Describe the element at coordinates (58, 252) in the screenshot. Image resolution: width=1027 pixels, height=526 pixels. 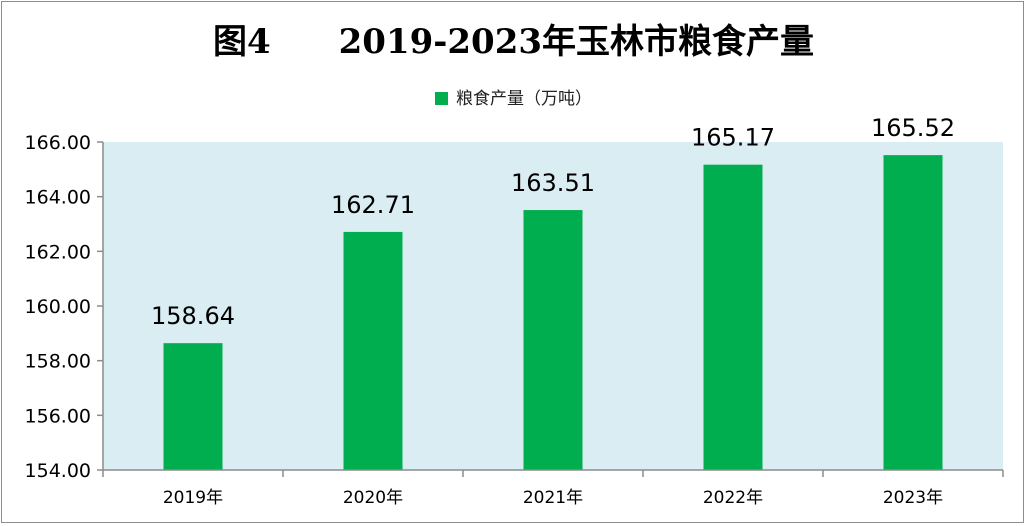
I see `y-tick-label: 162.00` at that location.